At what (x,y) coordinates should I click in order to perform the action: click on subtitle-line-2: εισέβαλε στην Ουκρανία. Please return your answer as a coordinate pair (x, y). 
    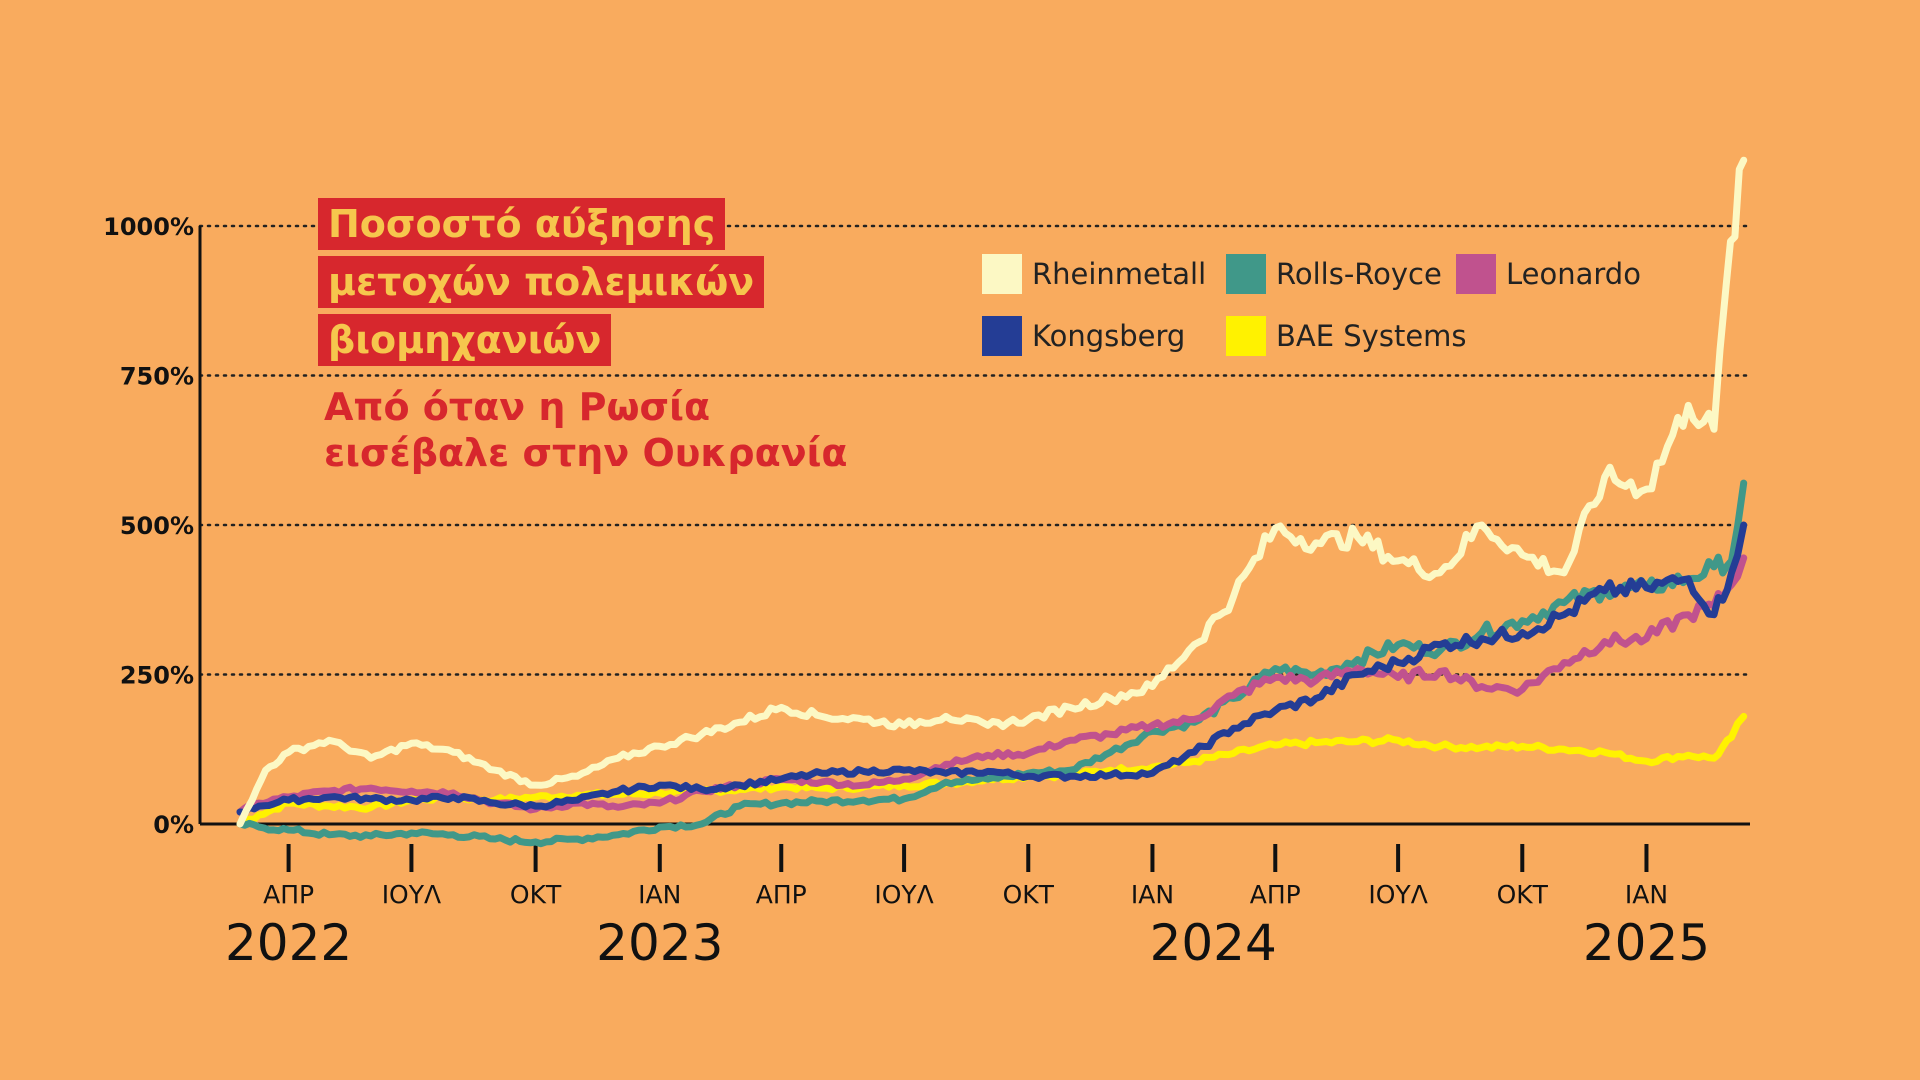
    Looking at the image, I should click on (586, 453).